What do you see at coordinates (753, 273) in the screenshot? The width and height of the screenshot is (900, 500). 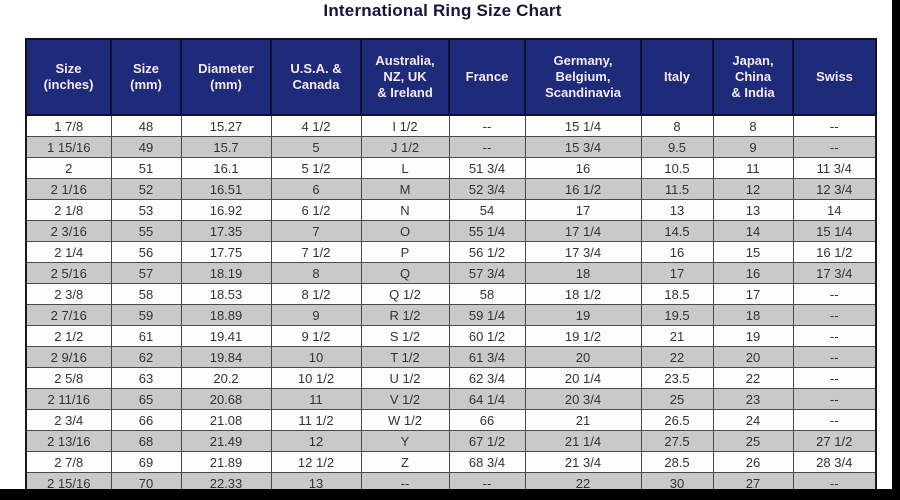 I see `table-cell: 16` at bounding box center [753, 273].